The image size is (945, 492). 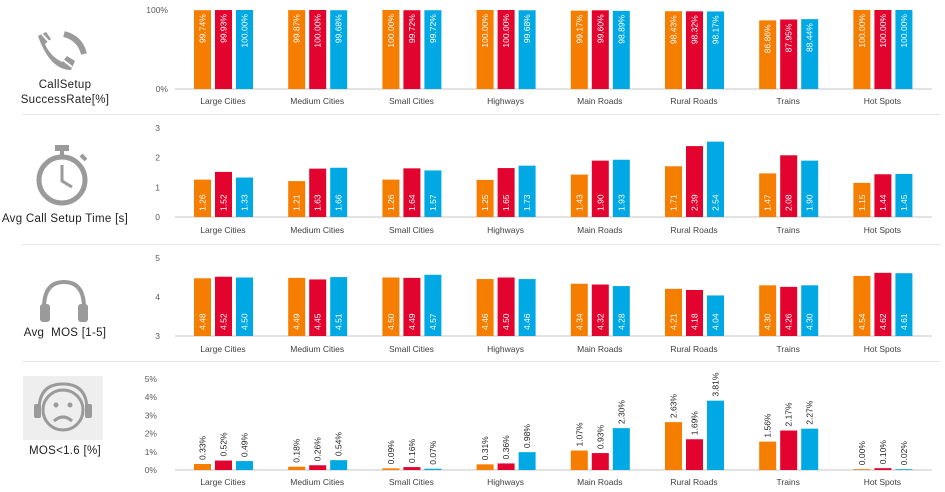 What do you see at coordinates (674, 321) in the screenshot?
I see `data-label: 4.21` at bounding box center [674, 321].